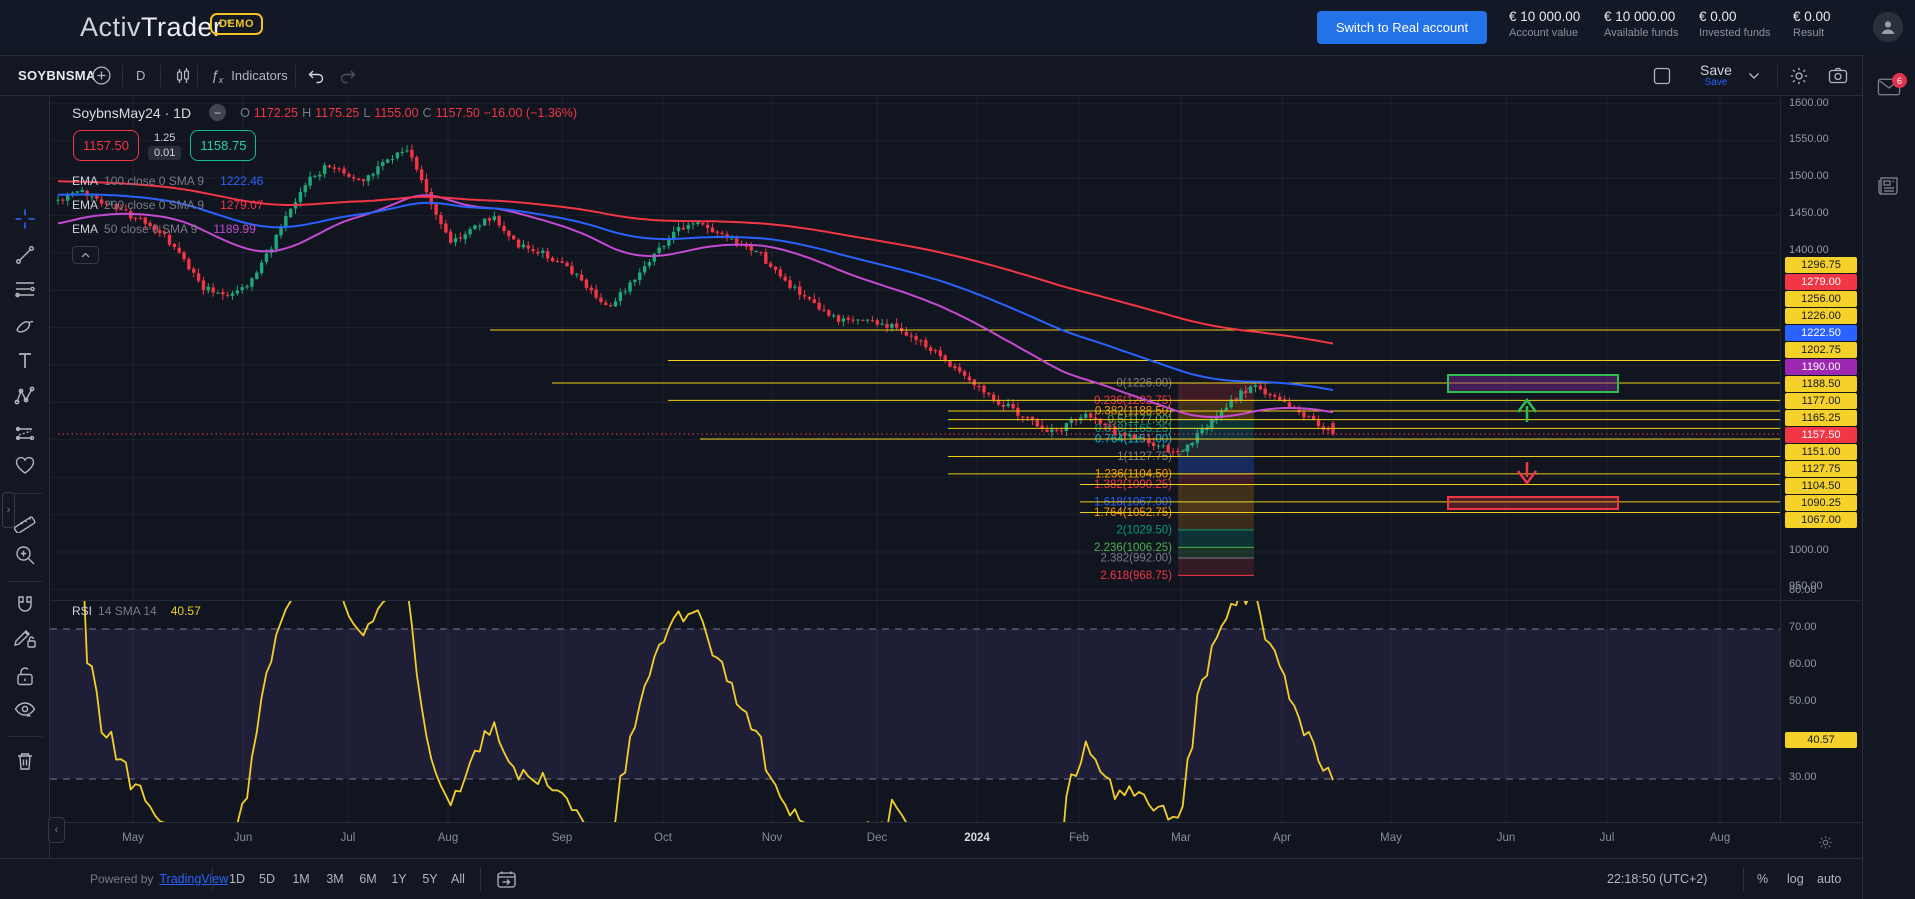  Describe the element at coordinates (1544, 33) in the screenshot. I see `stat-label: Account value` at that location.